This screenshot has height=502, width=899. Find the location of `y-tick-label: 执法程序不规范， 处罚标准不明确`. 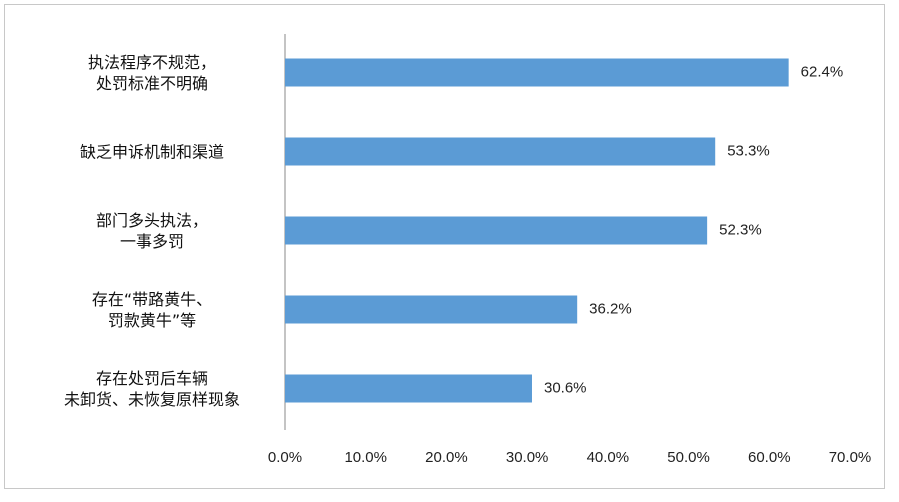

y-tick-label: 执法程序不规范， 处罚标准不明确 is located at coordinates (151, 72).